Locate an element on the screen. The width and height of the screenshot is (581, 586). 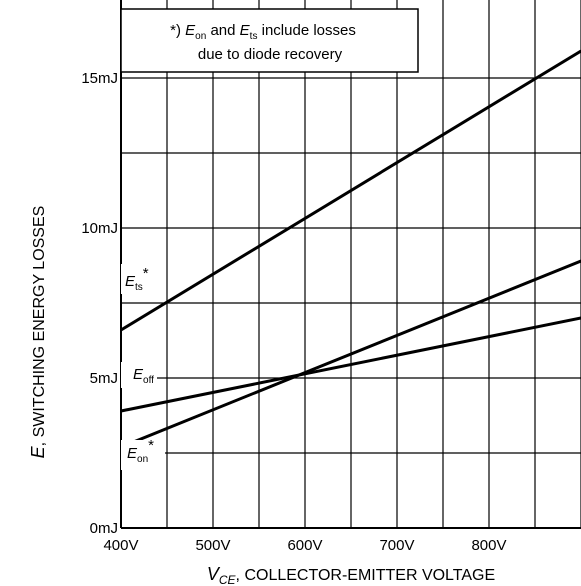
y-tick-label: 0mJ is located at coordinates (104, 528).